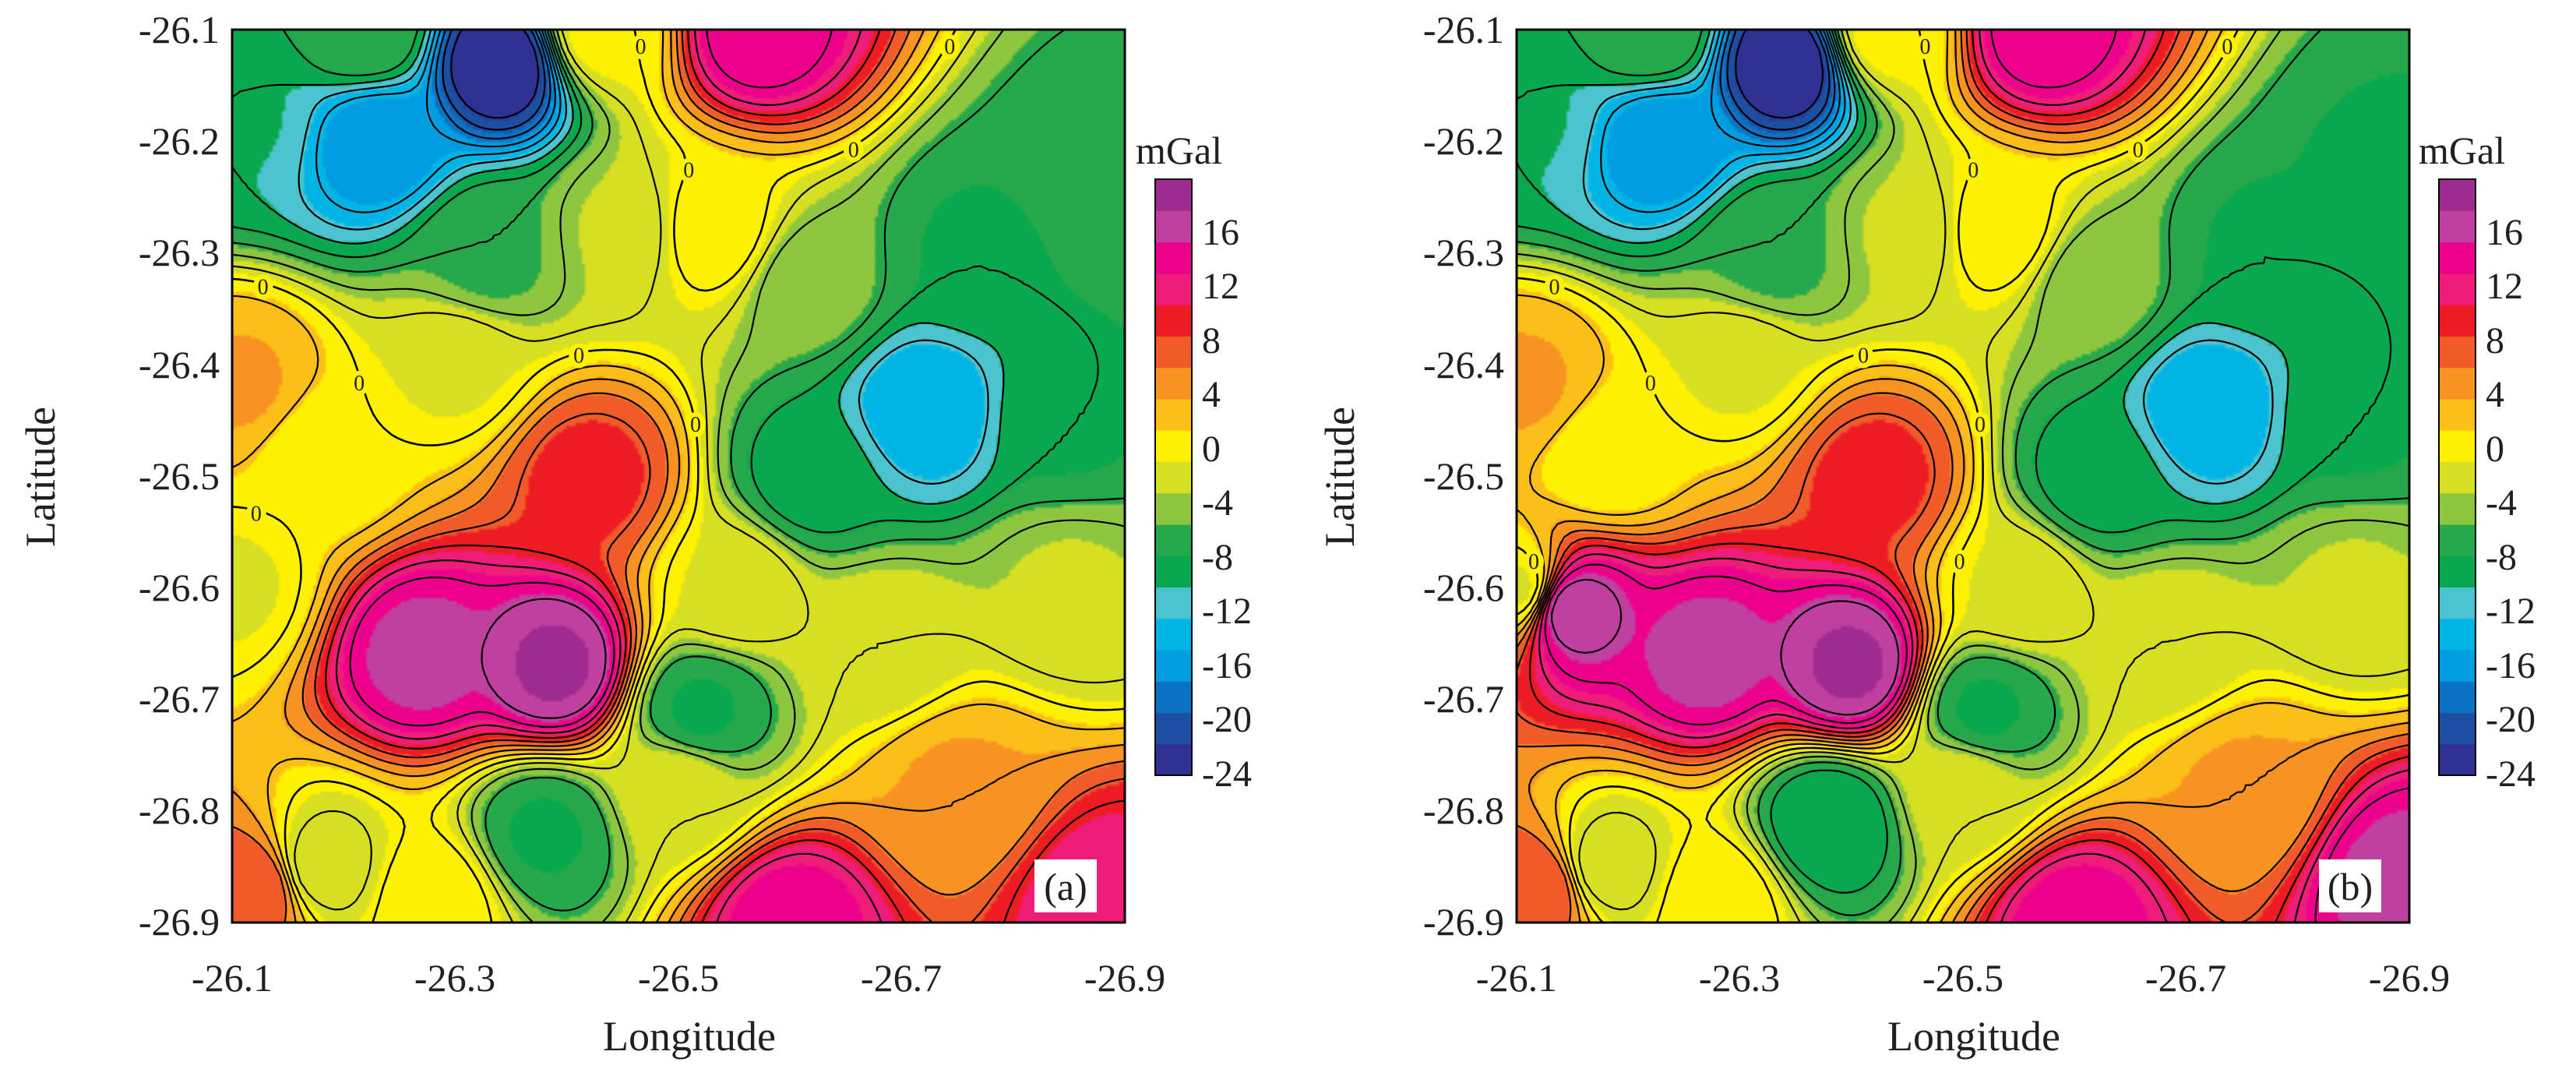 The height and width of the screenshot is (1069, 2576). Describe the element at coordinates (1124, 978) in the screenshot. I see `x-tick-label: -26.9` at that location.